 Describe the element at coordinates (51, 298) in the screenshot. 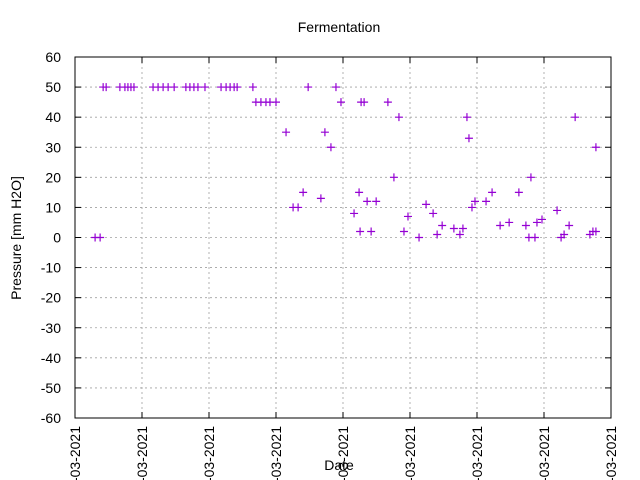

I see `y-tick-label: -20` at that location.